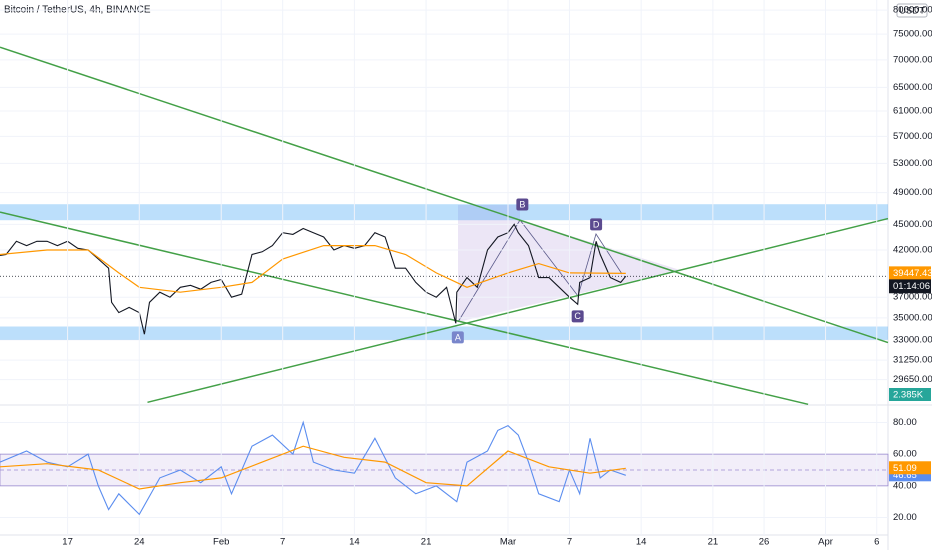 The height and width of the screenshot is (550, 932). I want to click on x-tick-label: 6, so click(876, 542).